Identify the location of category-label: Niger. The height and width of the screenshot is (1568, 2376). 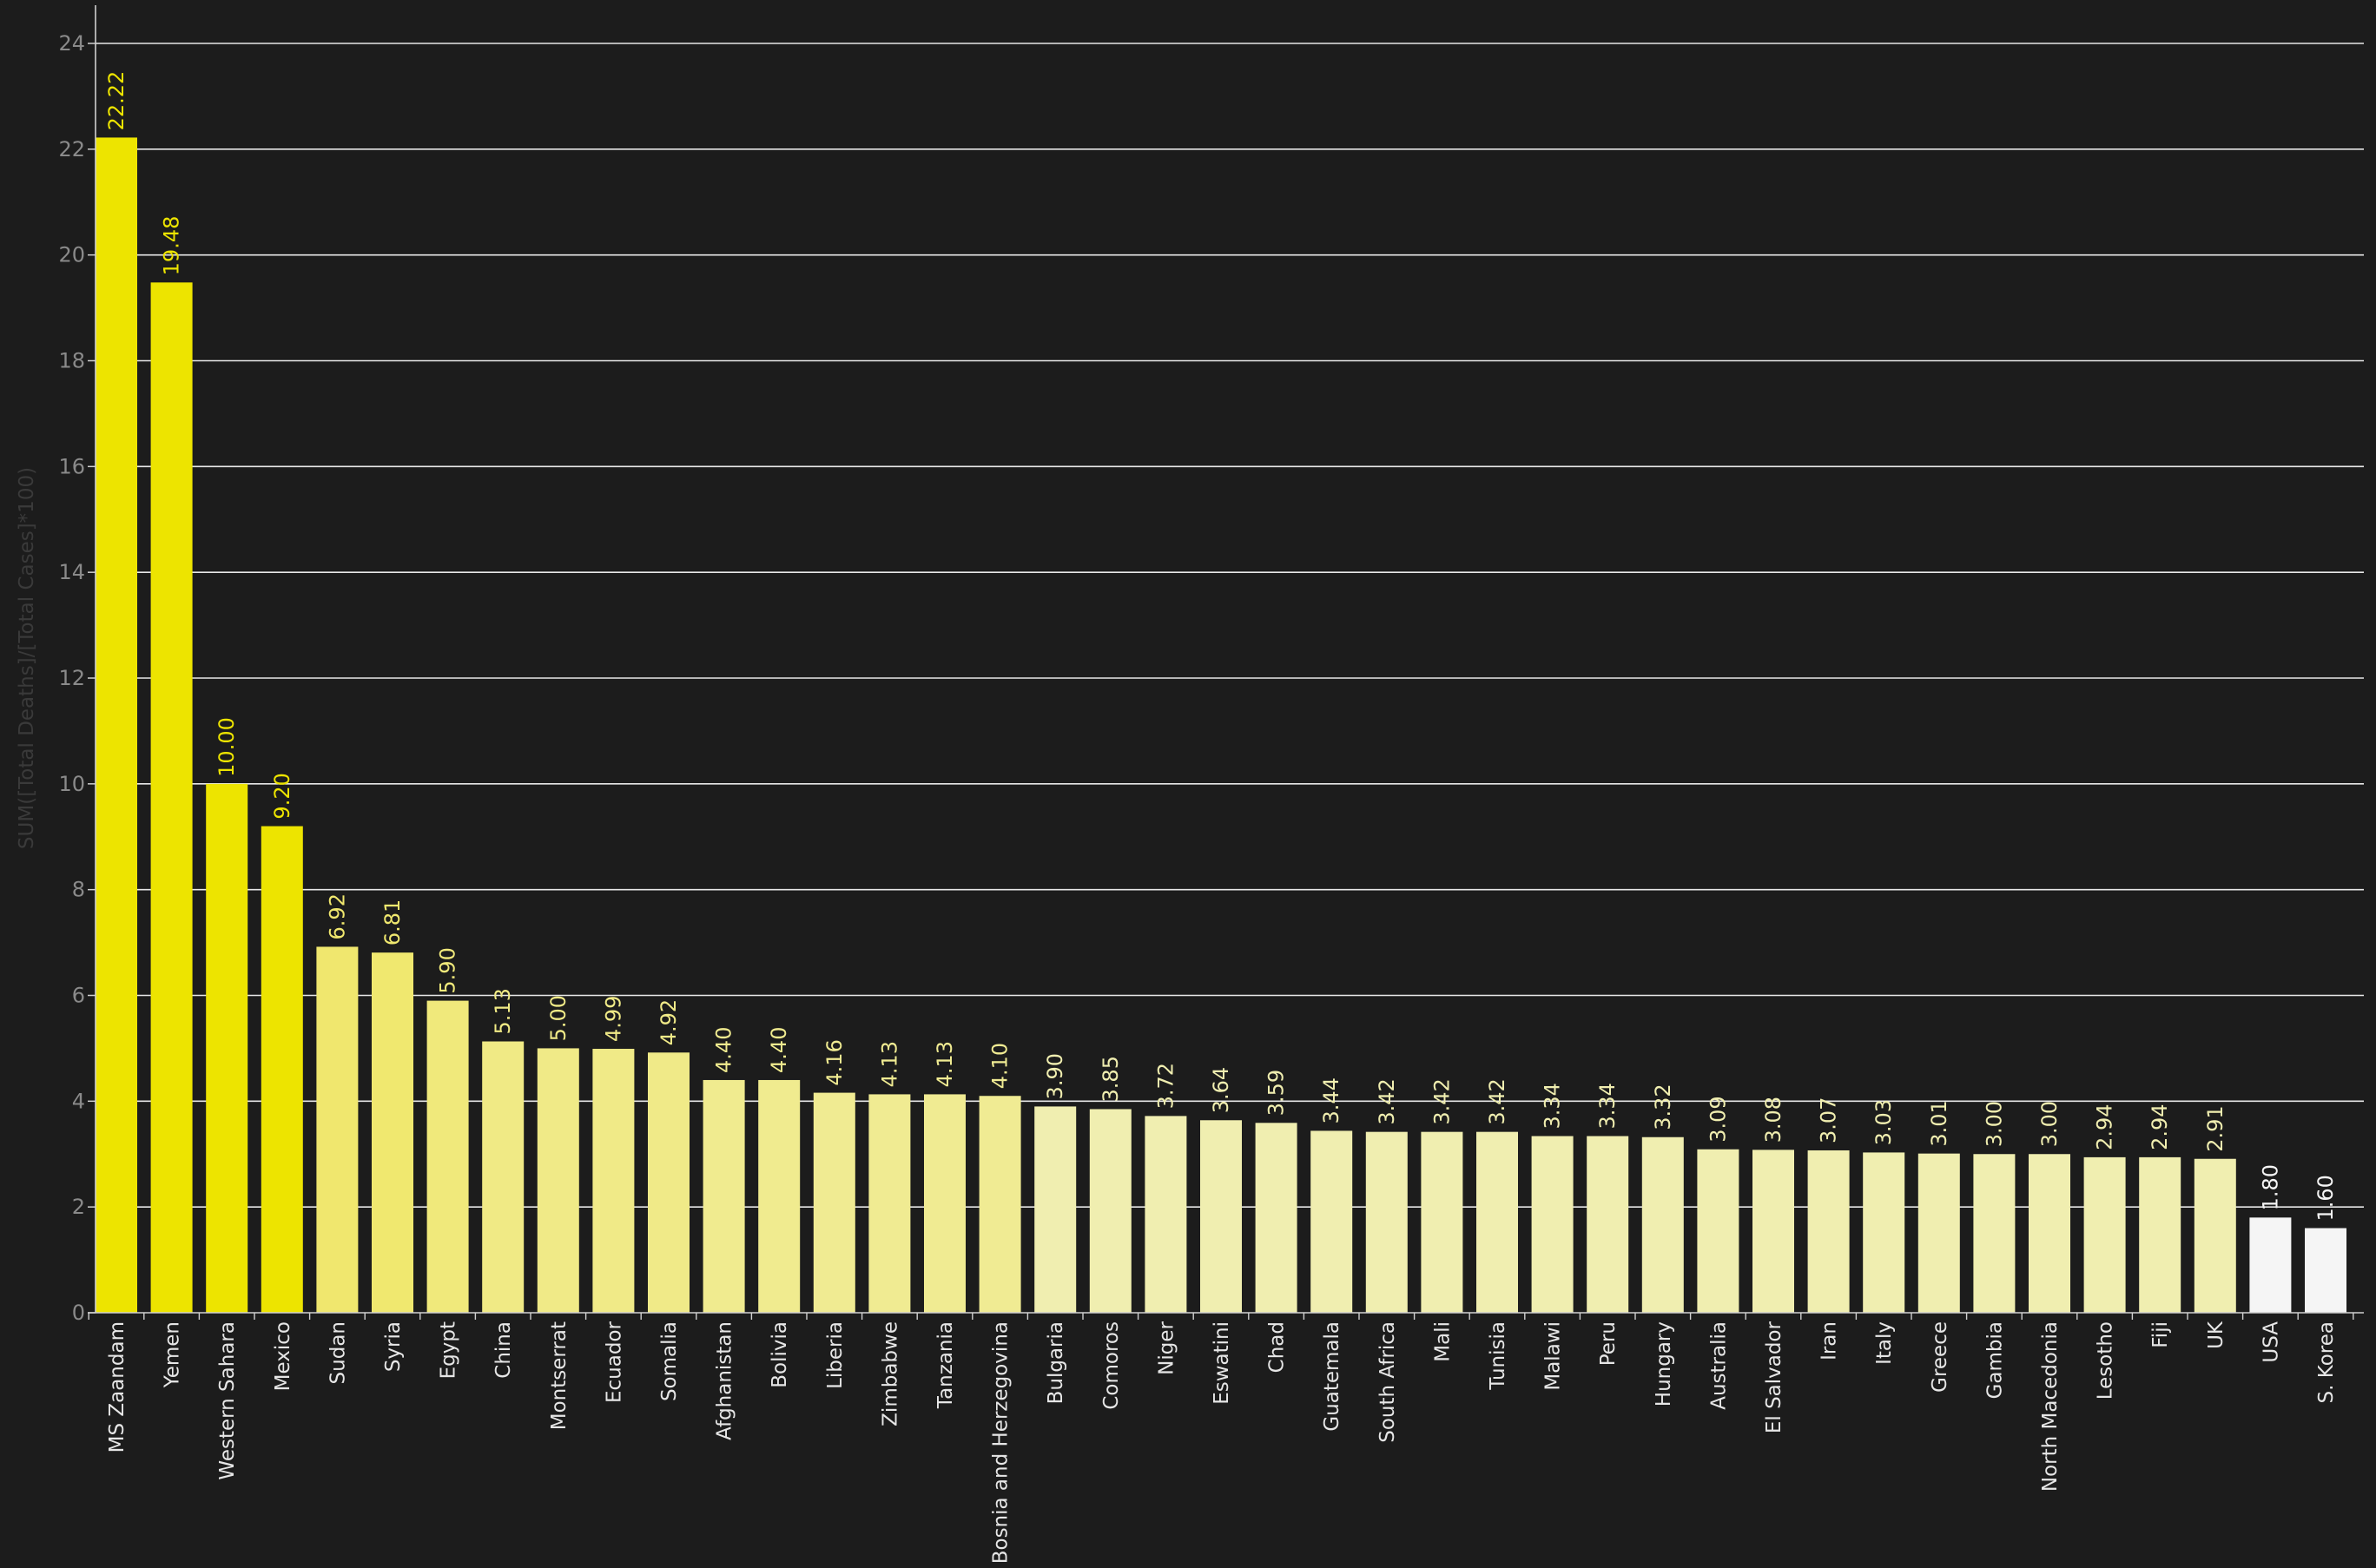
(1166, 1347).